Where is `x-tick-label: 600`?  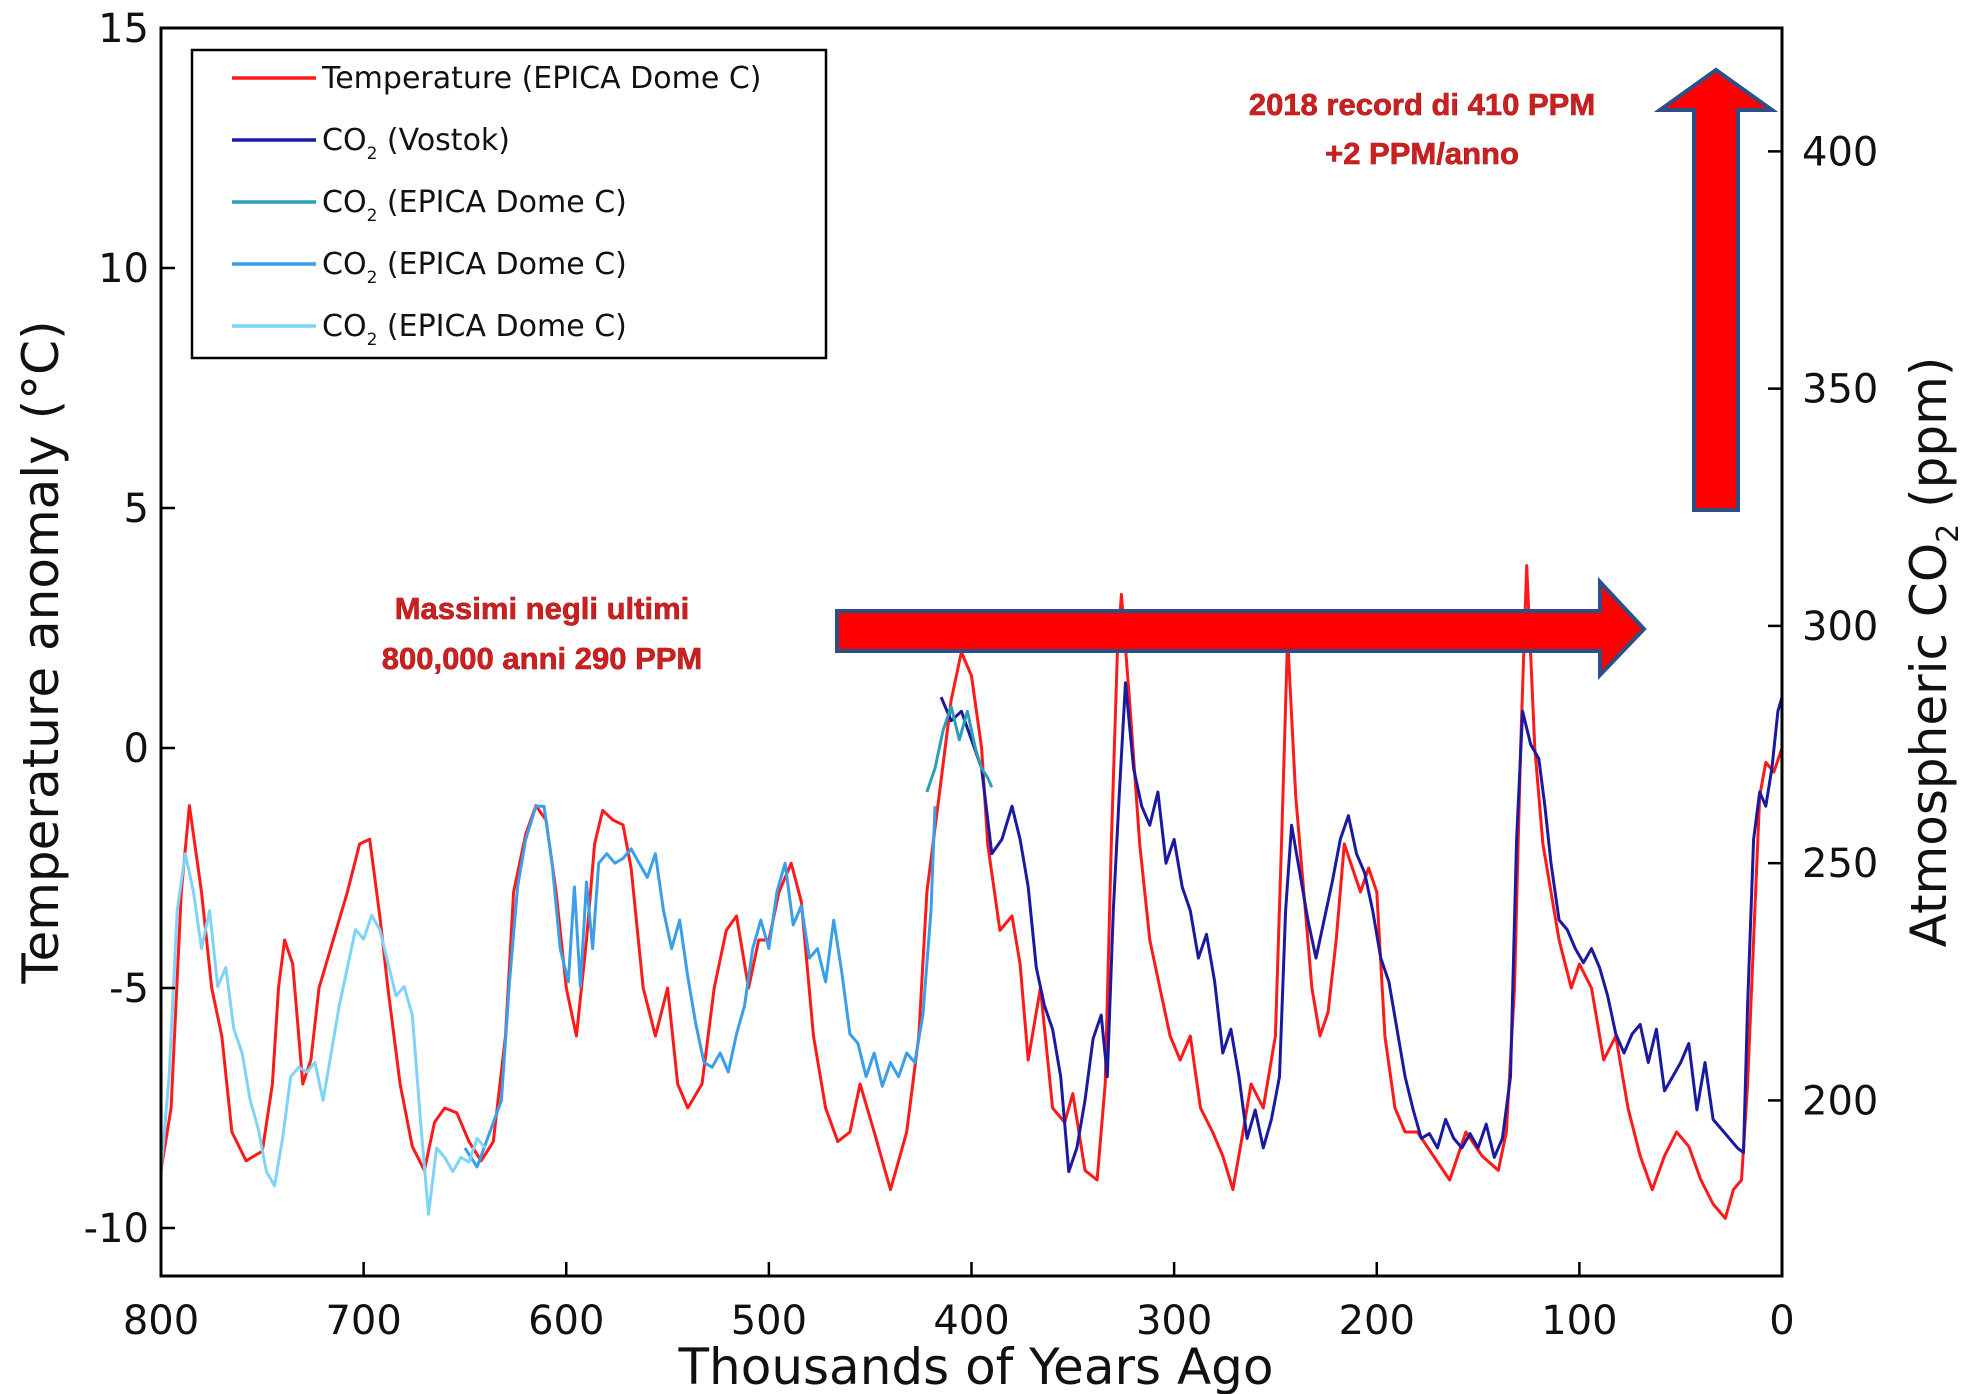
x-tick-label: 600 is located at coordinates (566, 1321).